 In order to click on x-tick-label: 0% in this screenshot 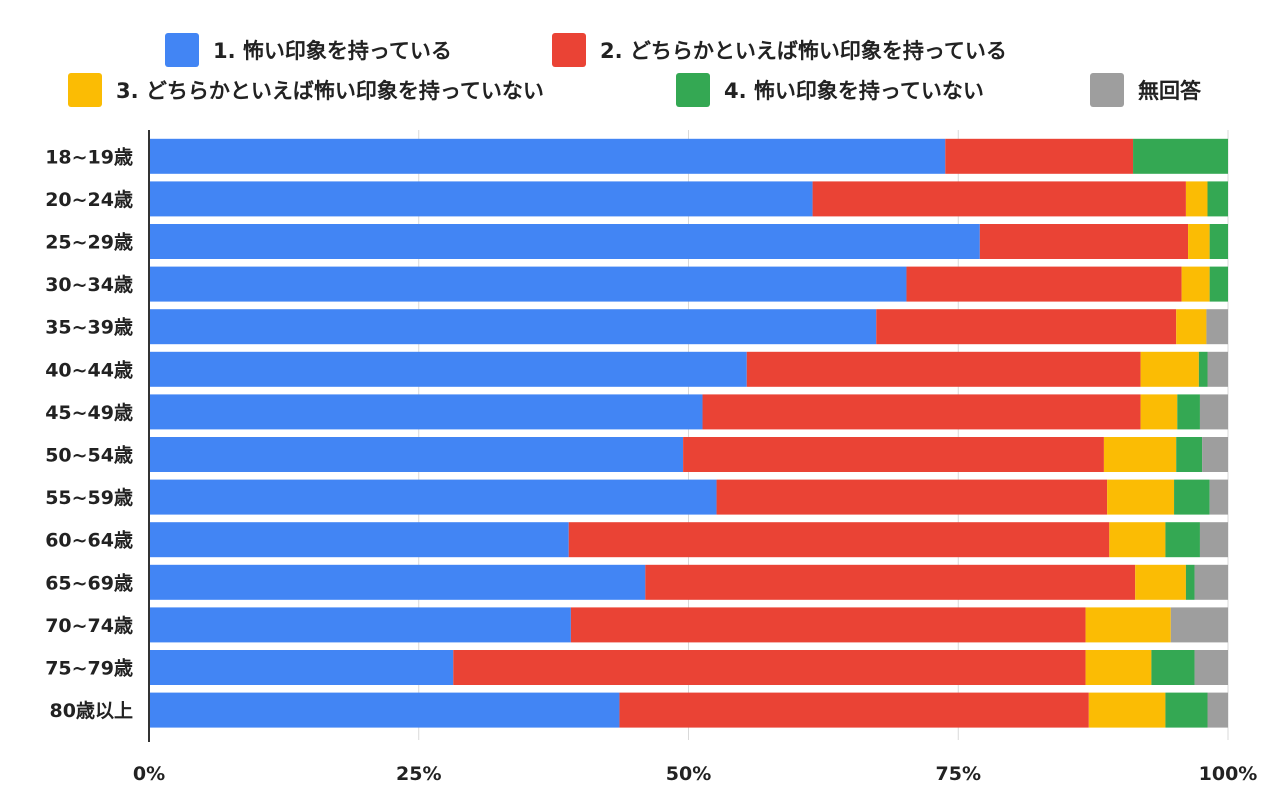, I will do `click(149, 774)`.